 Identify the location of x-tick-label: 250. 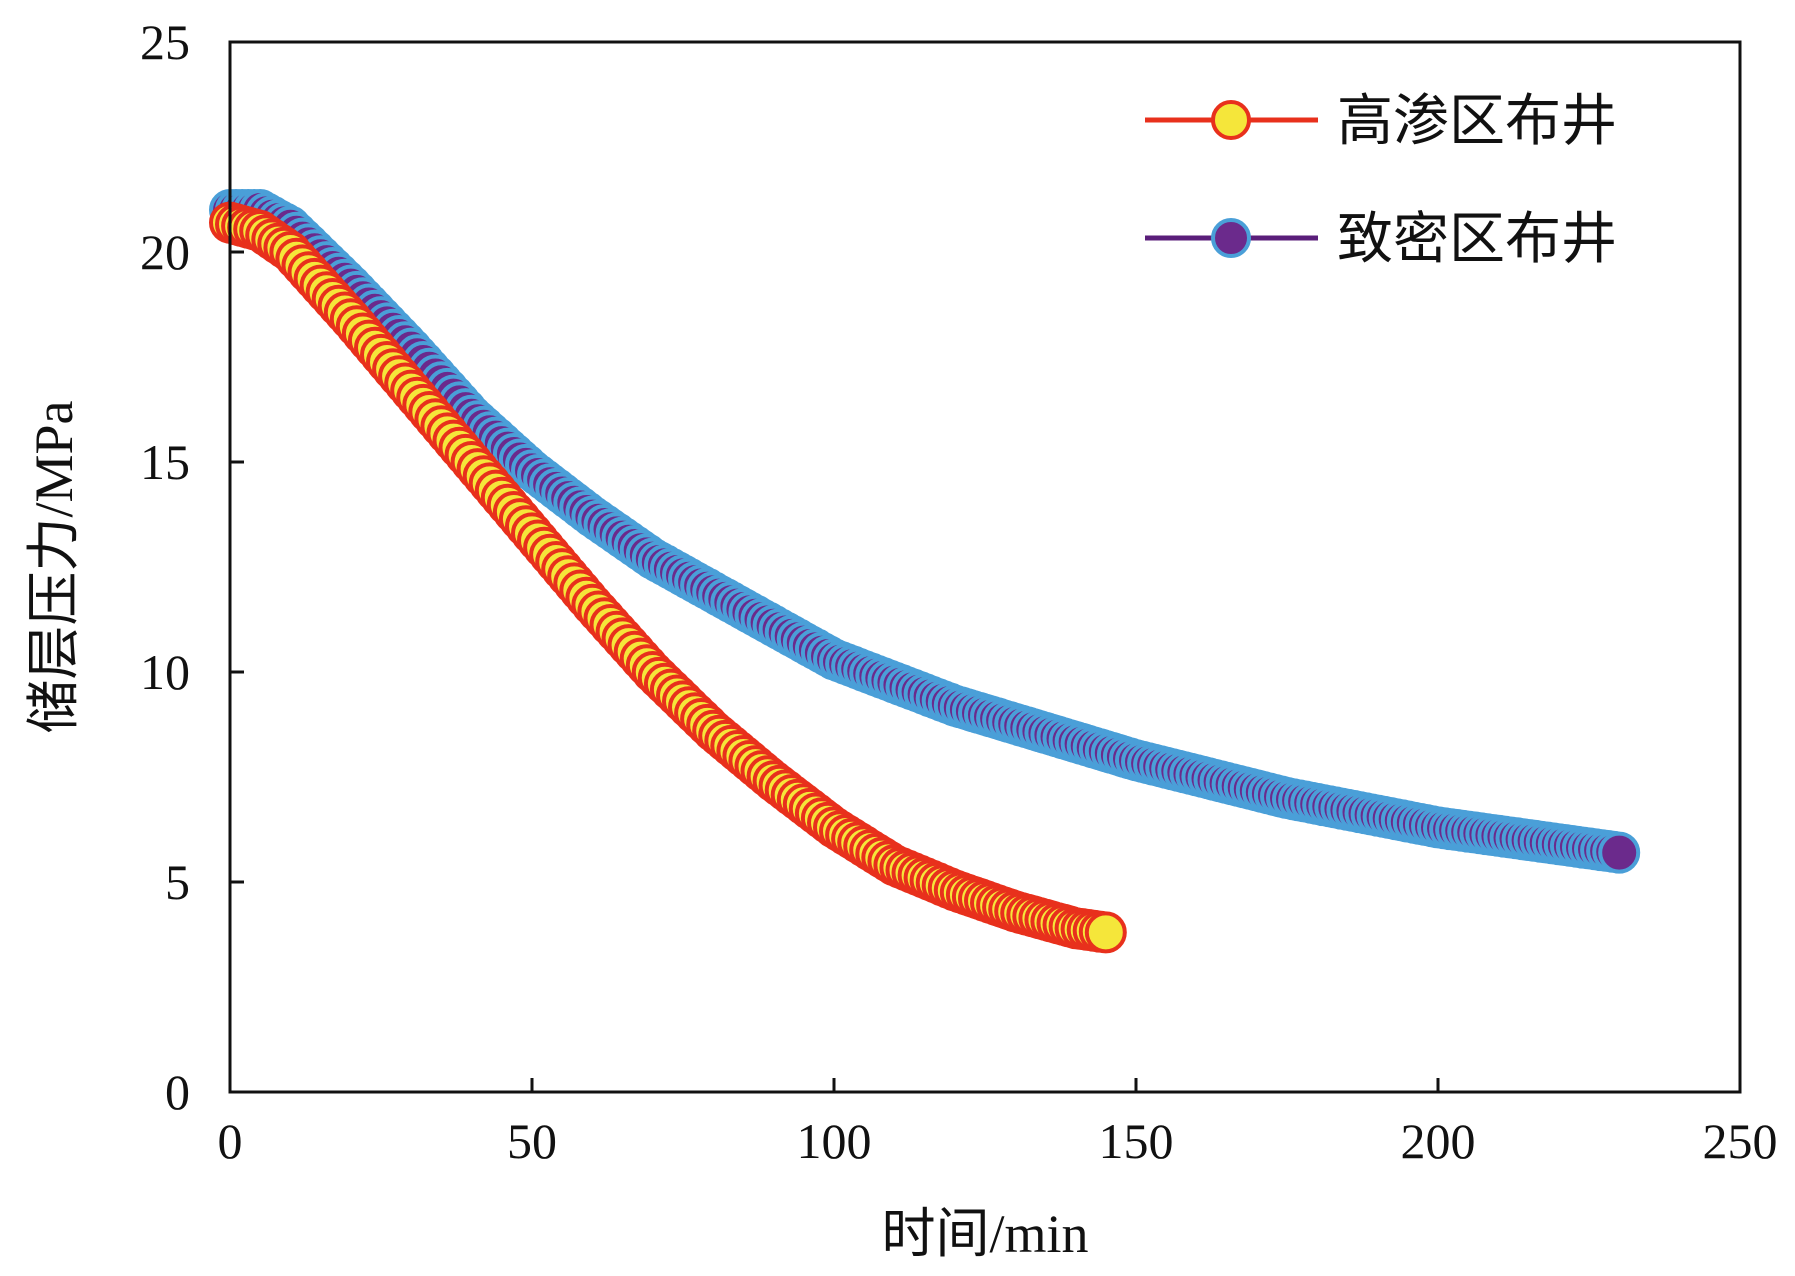
(1740, 1141).